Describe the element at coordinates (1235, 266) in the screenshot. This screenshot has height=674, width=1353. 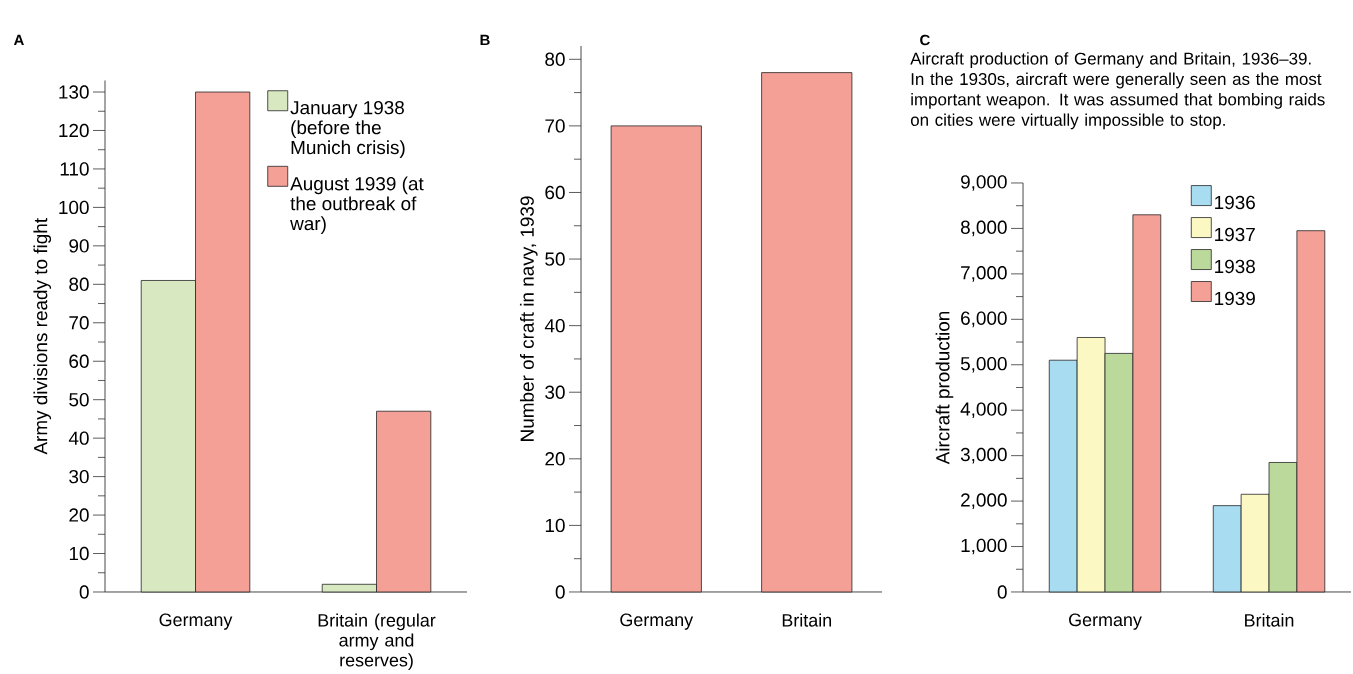
I see `legend-label: 1938` at that location.